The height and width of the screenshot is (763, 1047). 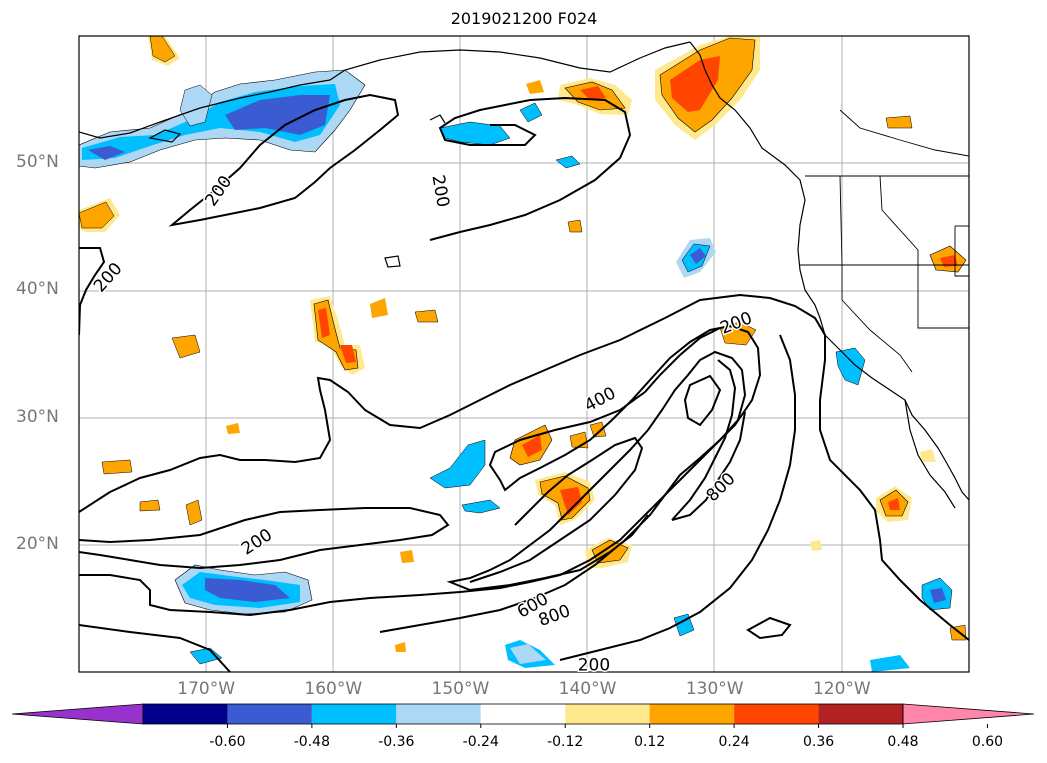 What do you see at coordinates (460, 689) in the screenshot?
I see `longitude-label: 150°W` at bounding box center [460, 689].